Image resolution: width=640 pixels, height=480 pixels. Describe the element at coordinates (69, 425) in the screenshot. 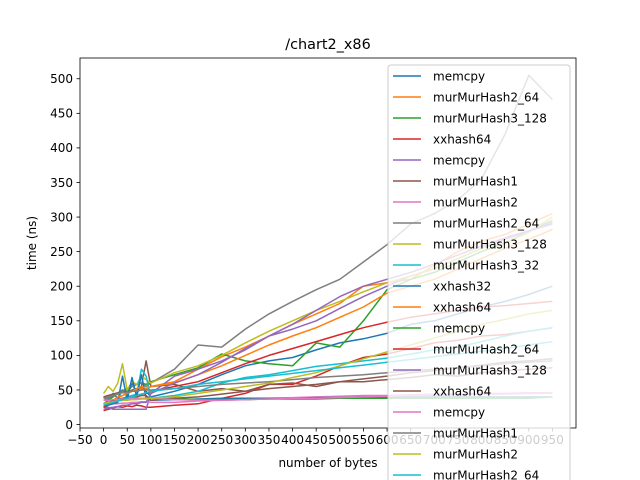

I see `y-tick-label: 0` at that location.